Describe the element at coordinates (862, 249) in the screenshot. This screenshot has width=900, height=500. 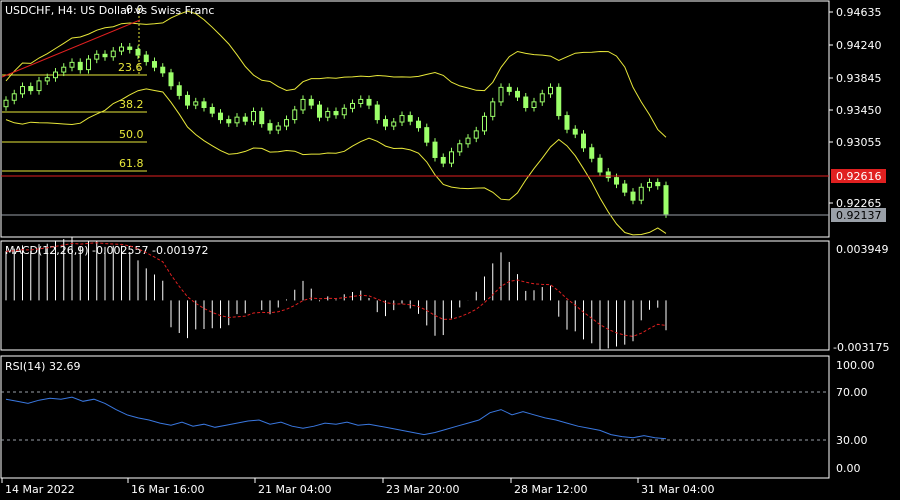
I see `macd-tick-top: 0.003949` at that location.